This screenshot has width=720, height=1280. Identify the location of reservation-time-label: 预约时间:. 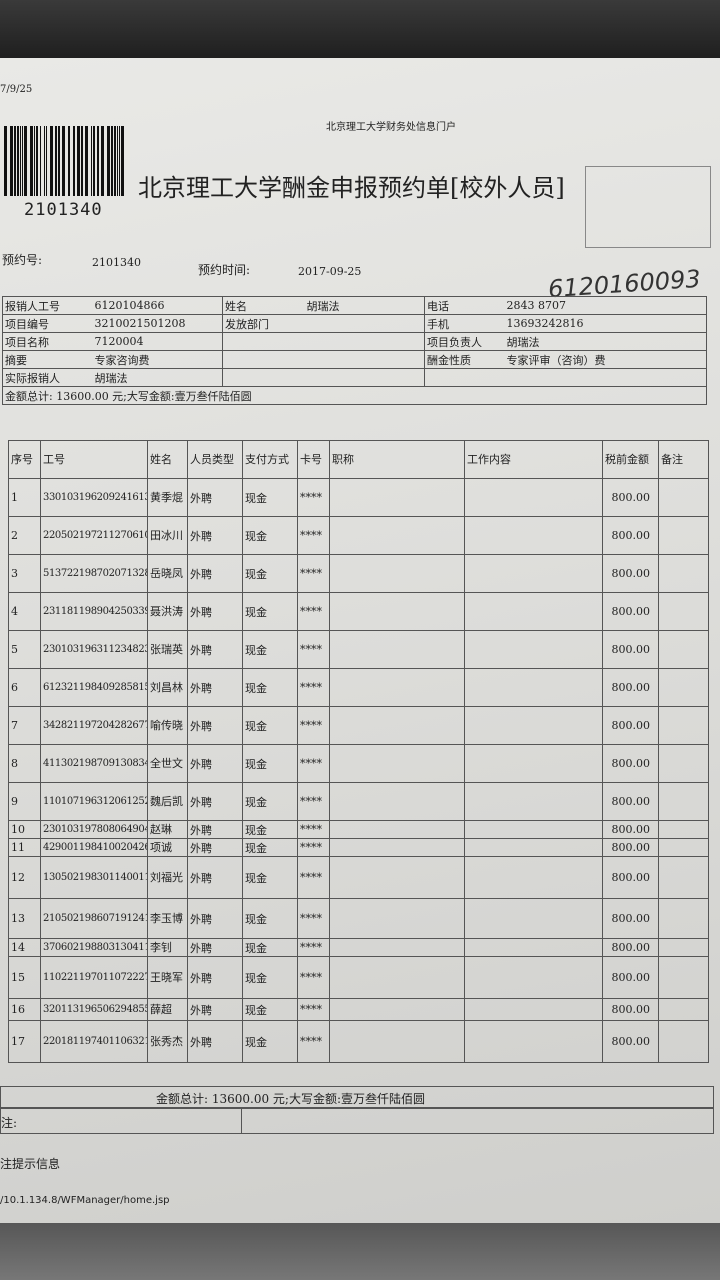
(224, 270).